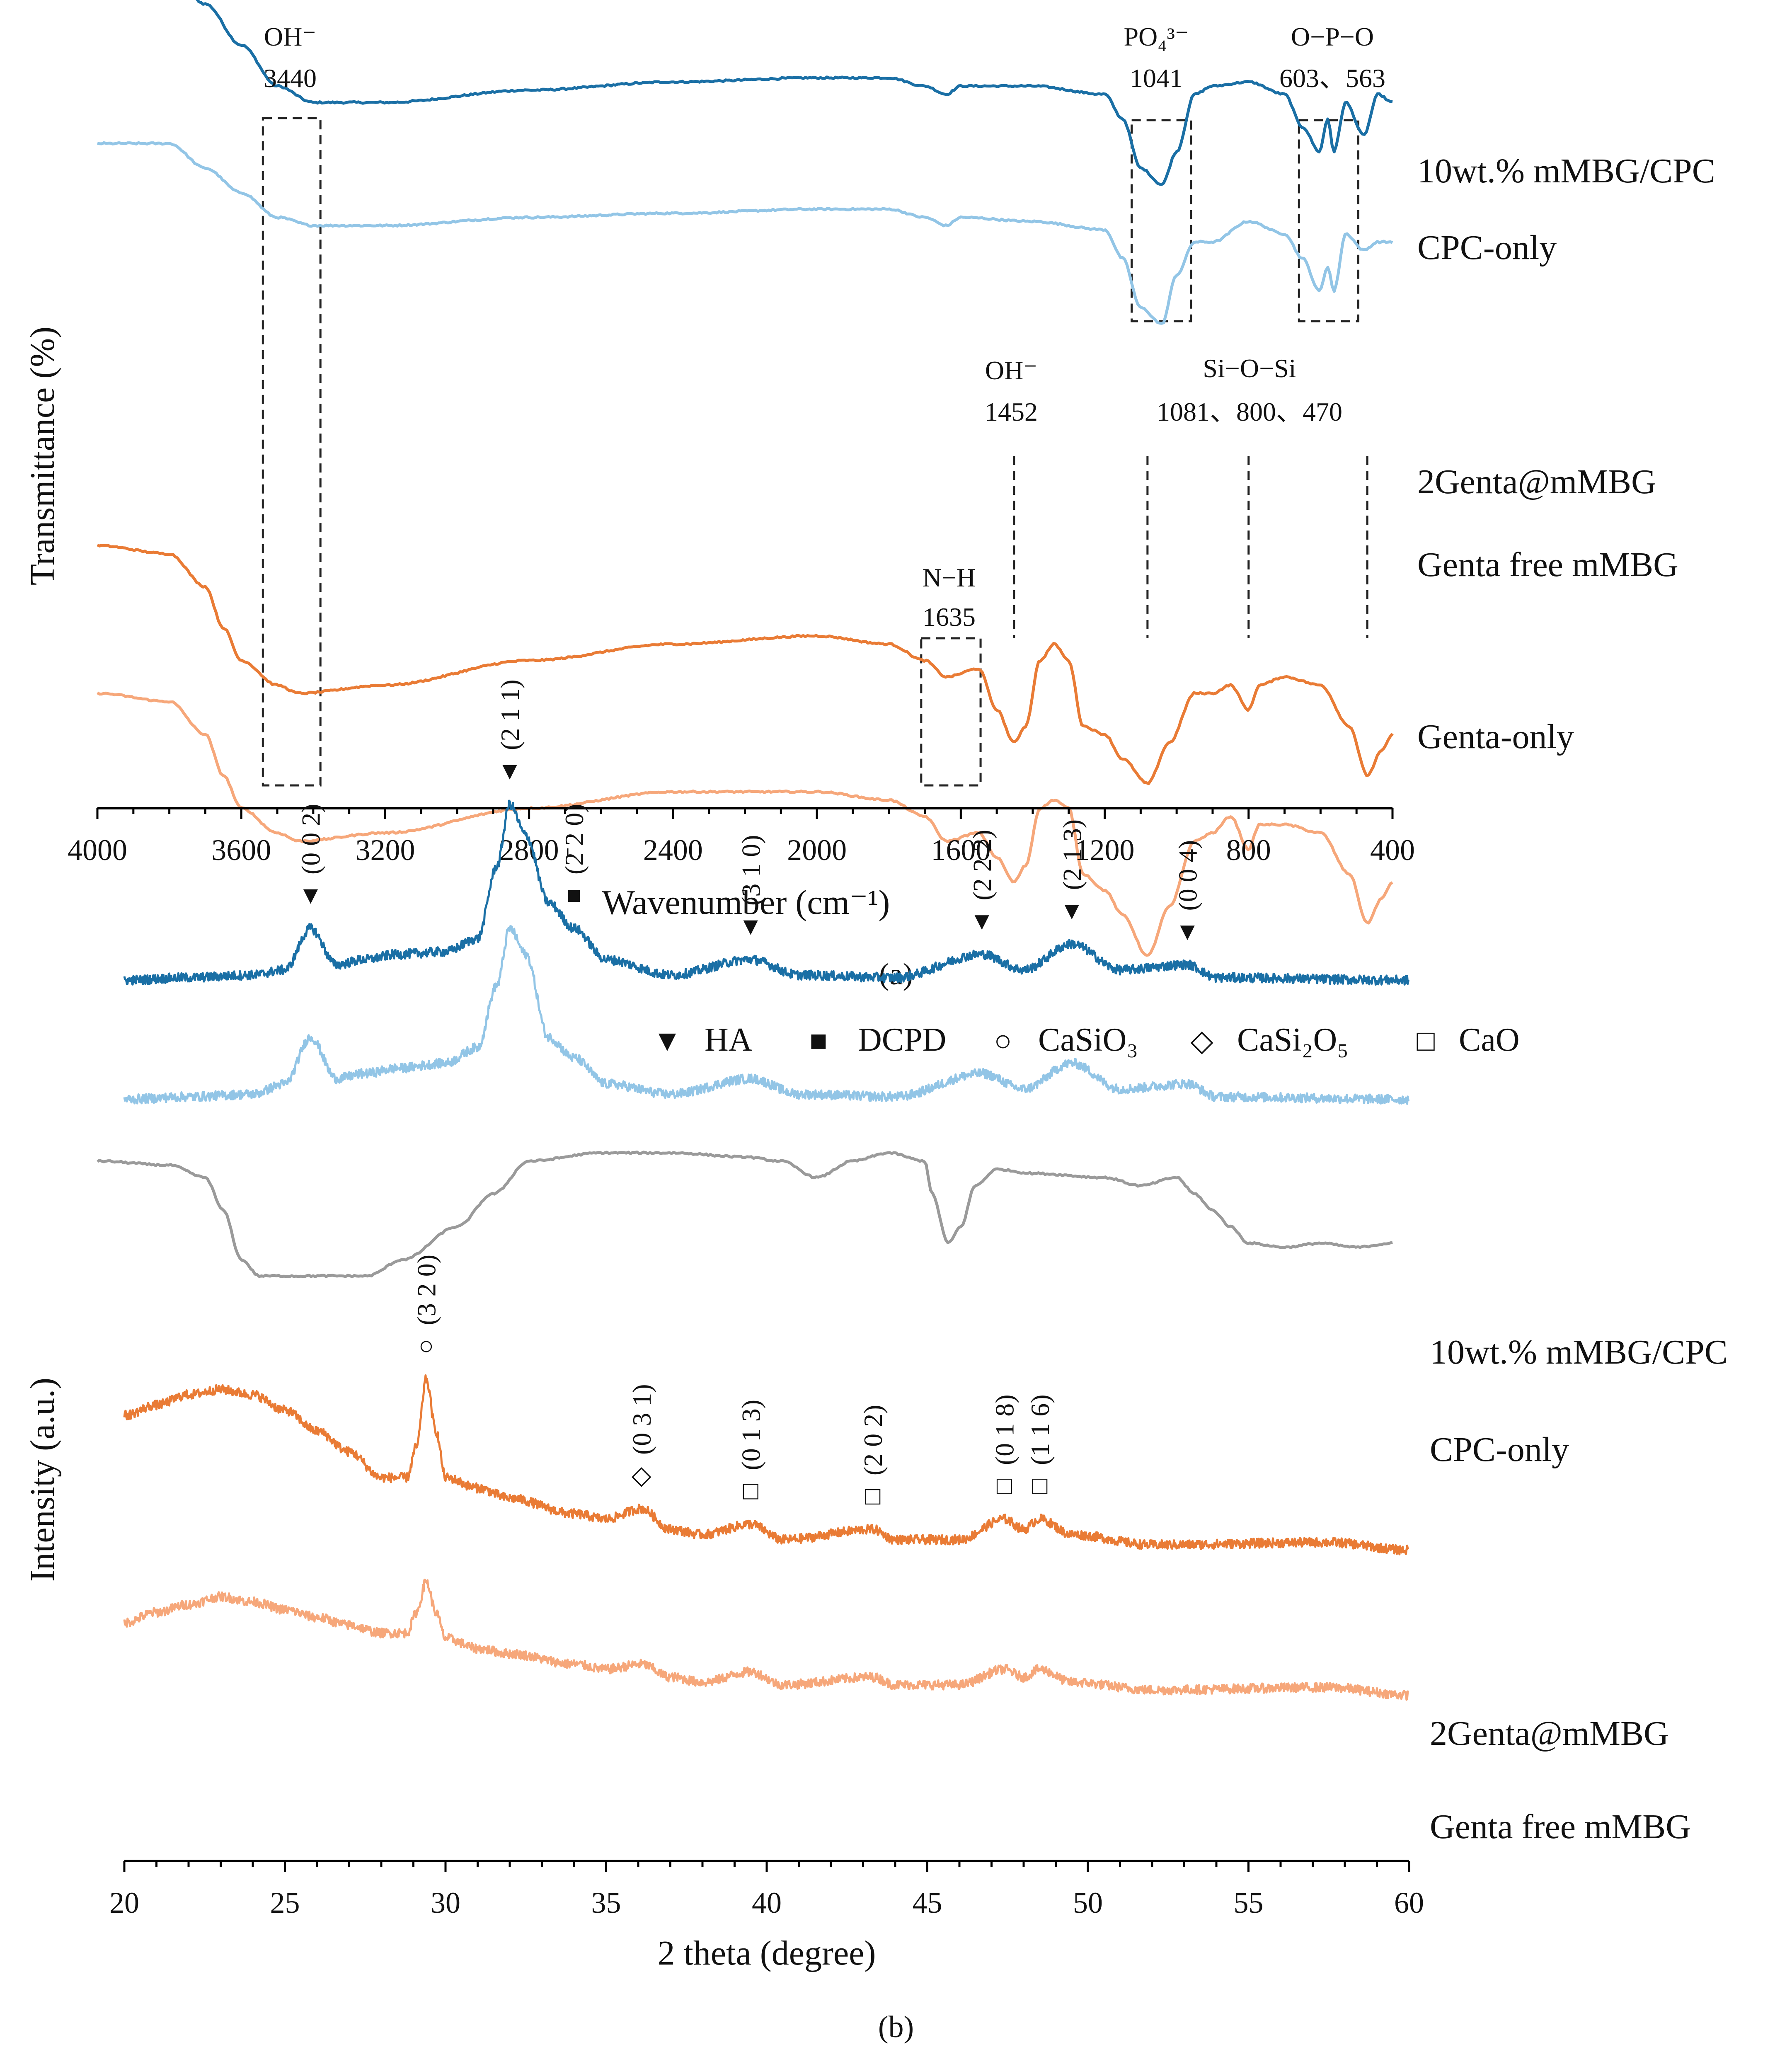  I want to click on sios-value: 1081、800、470, so click(1249, 412).